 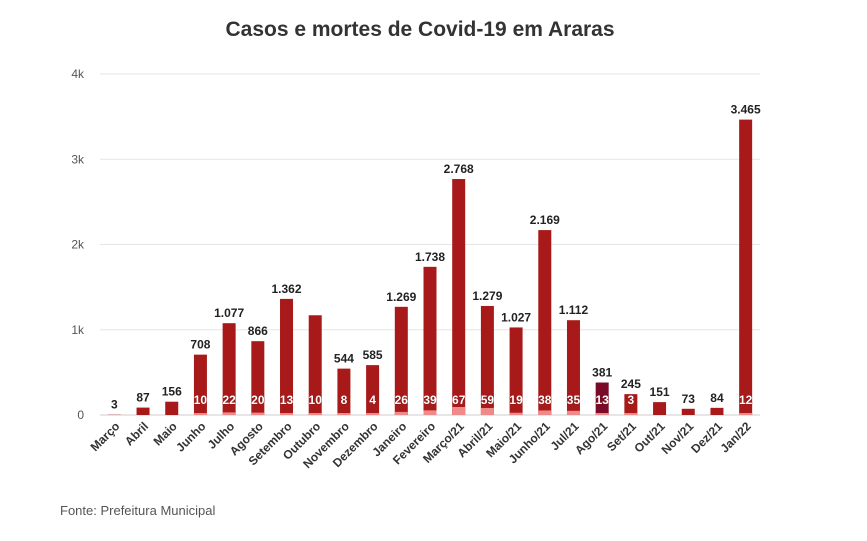 What do you see at coordinates (689, 399) in the screenshot?
I see `cases-value-label: 73` at bounding box center [689, 399].